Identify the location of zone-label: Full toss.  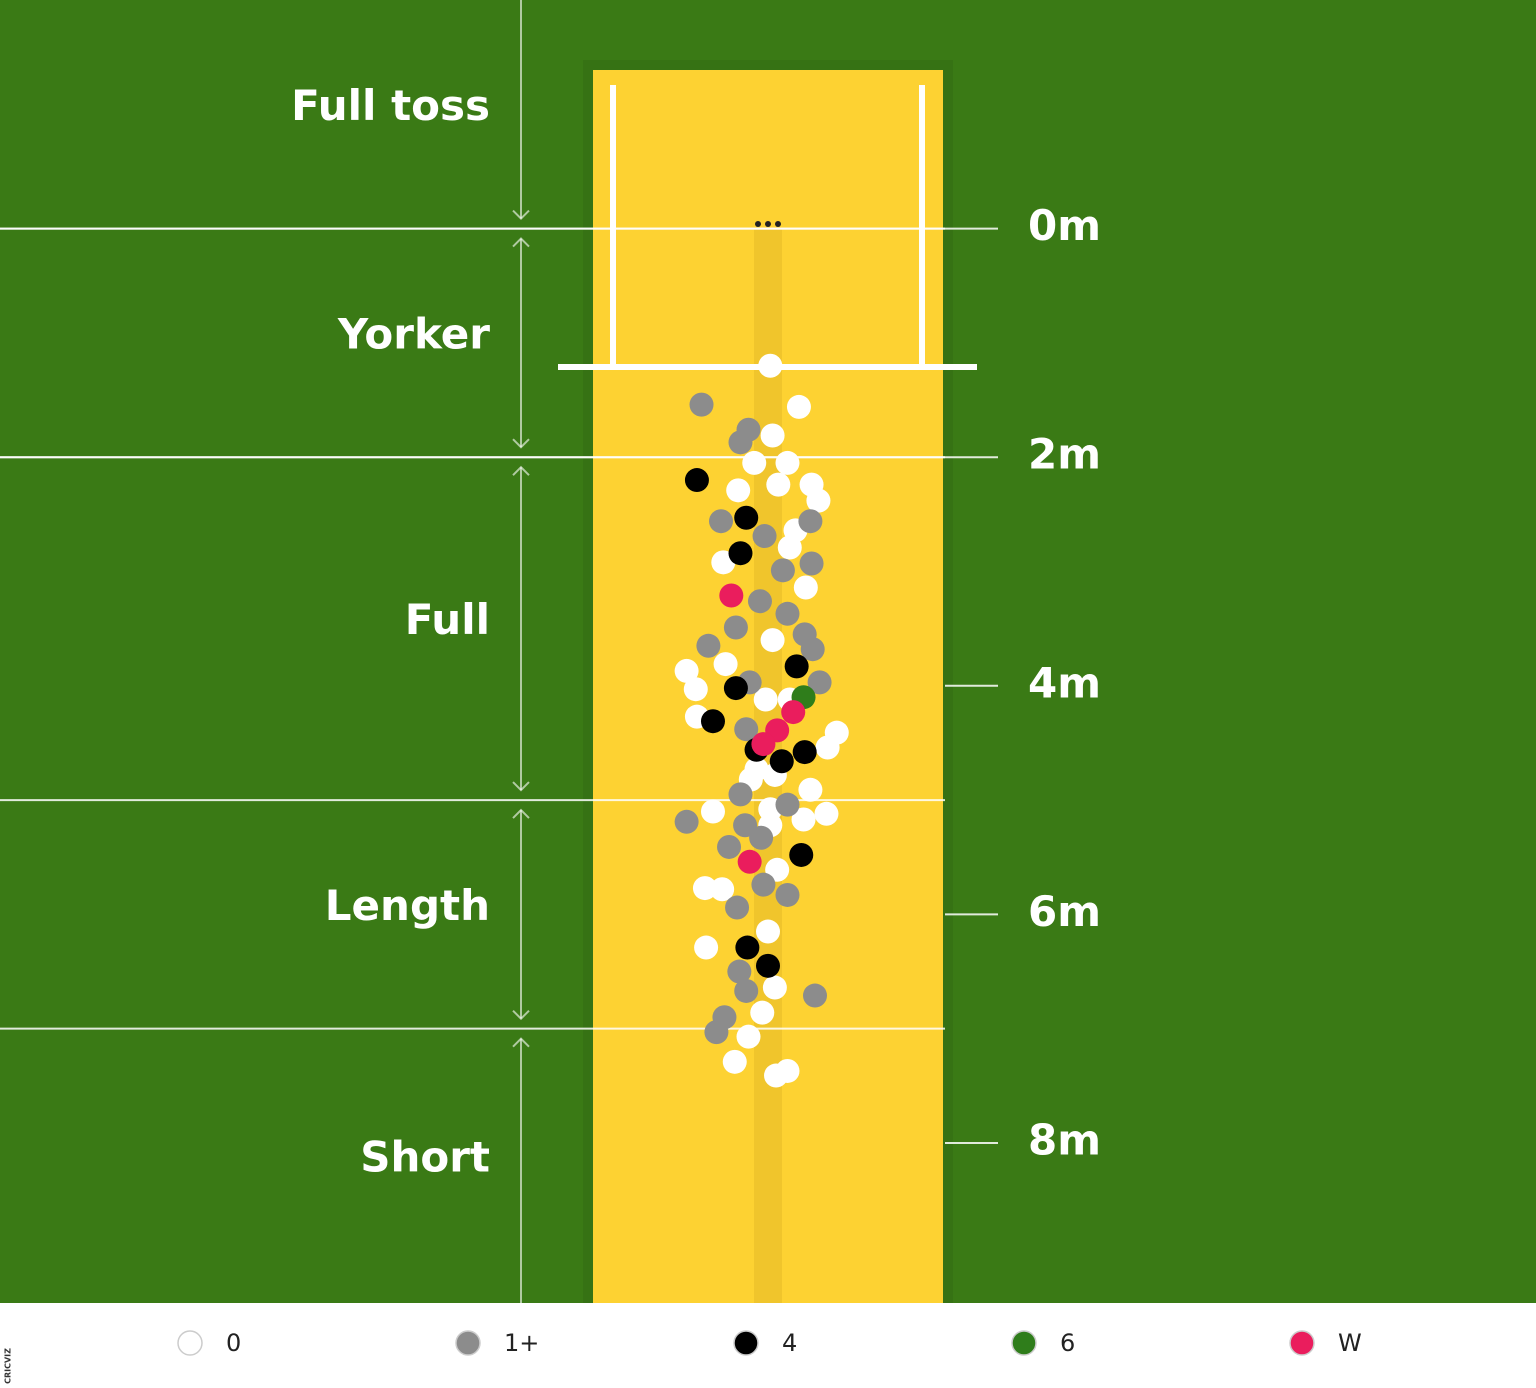
(390, 105).